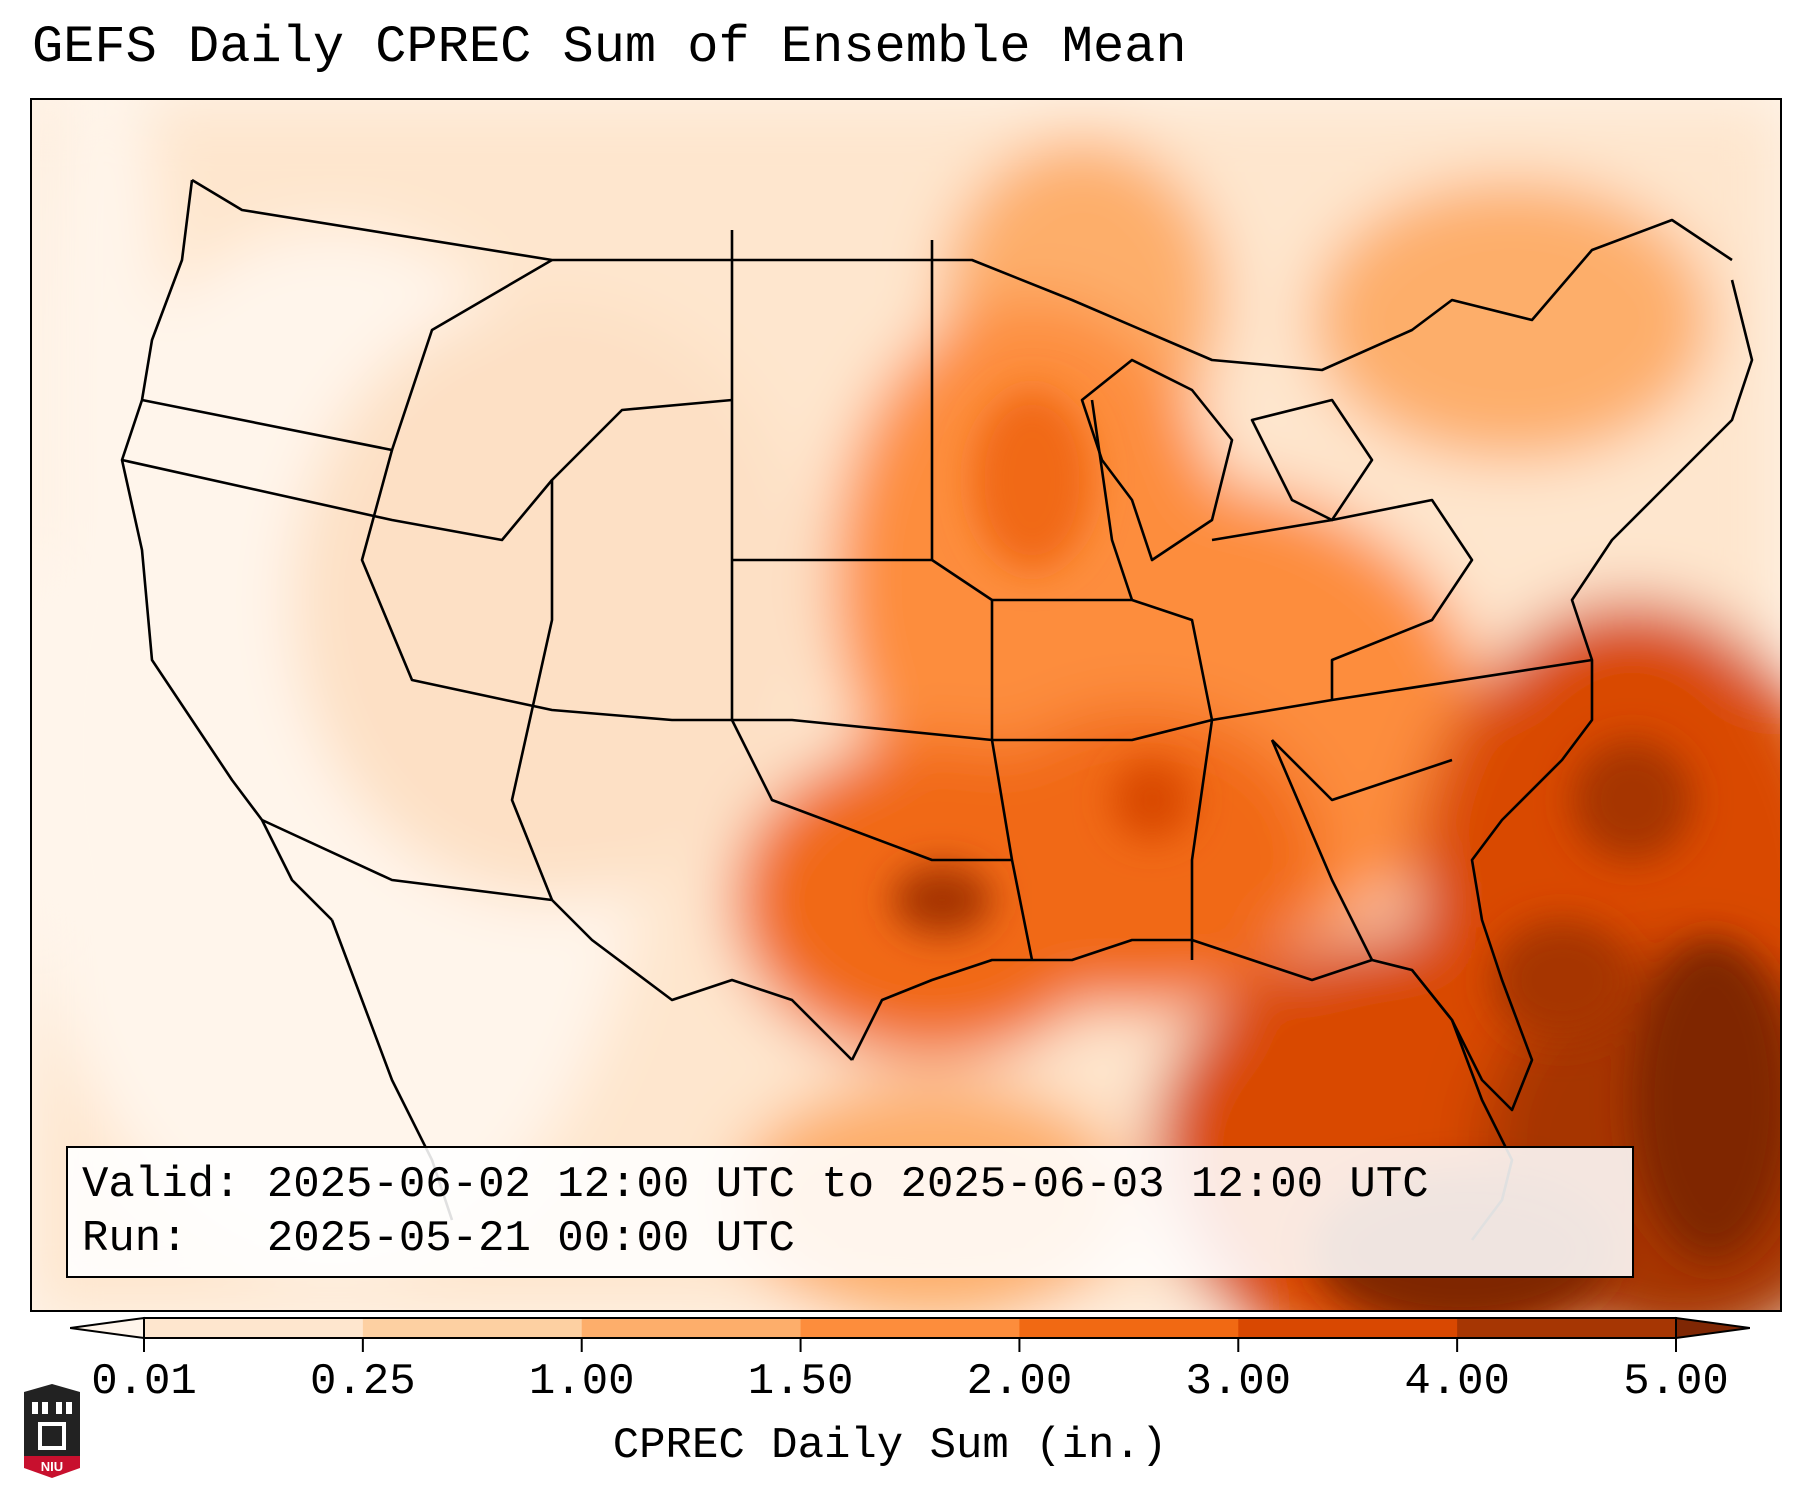 The width and height of the screenshot is (1803, 1500). What do you see at coordinates (1457, 1382) in the screenshot?
I see `colorbar-tick-label: 4.00` at bounding box center [1457, 1382].